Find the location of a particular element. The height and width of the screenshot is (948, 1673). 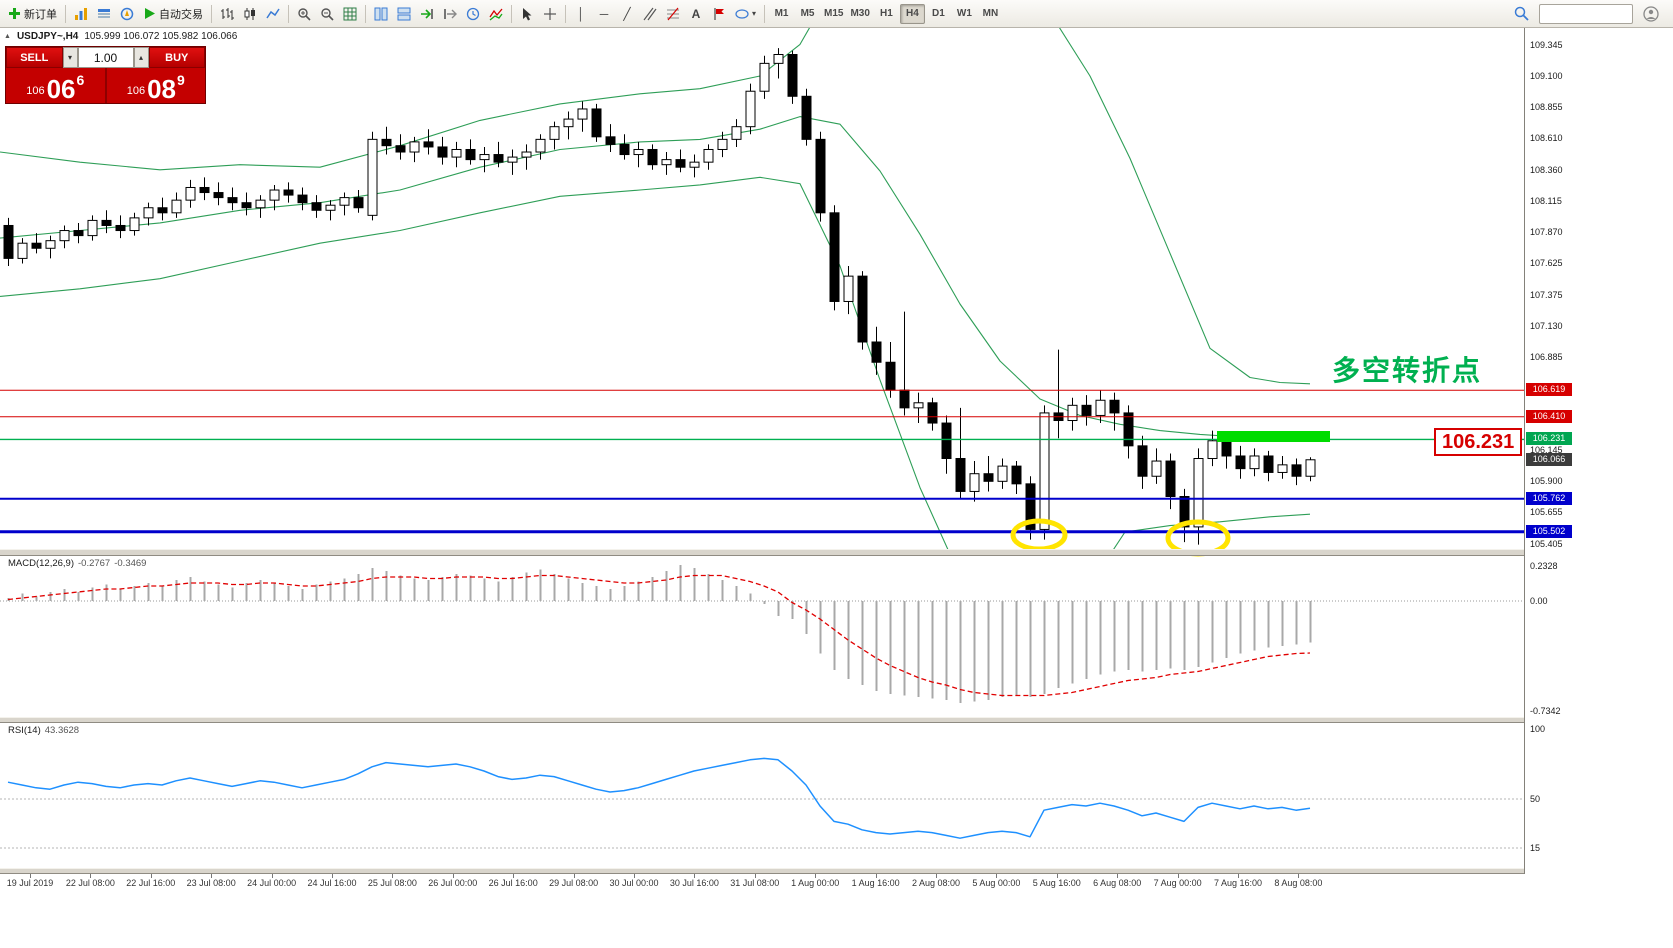

candlestick-icon is located at coordinates (249, 13).